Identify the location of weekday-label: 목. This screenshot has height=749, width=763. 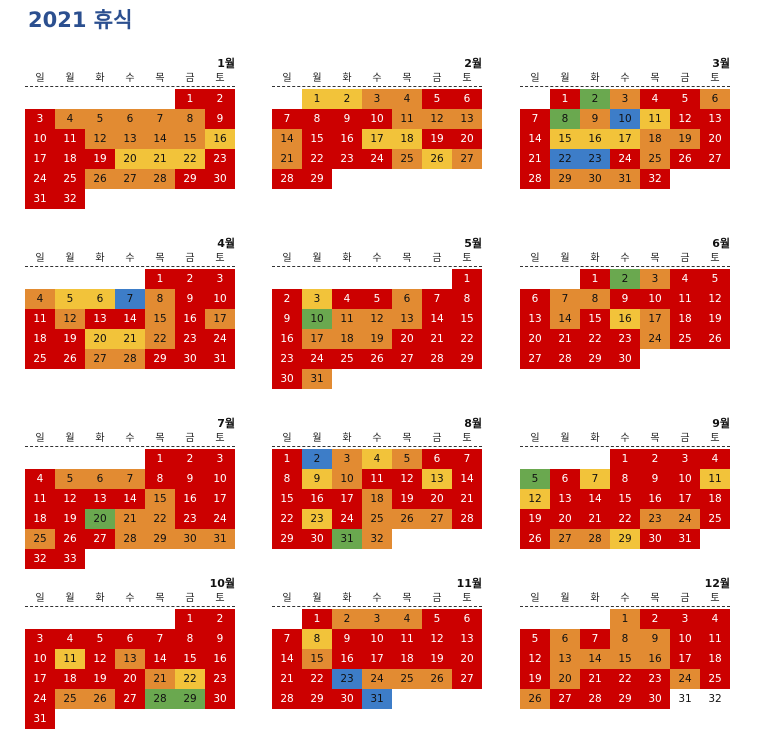
(160, 438).